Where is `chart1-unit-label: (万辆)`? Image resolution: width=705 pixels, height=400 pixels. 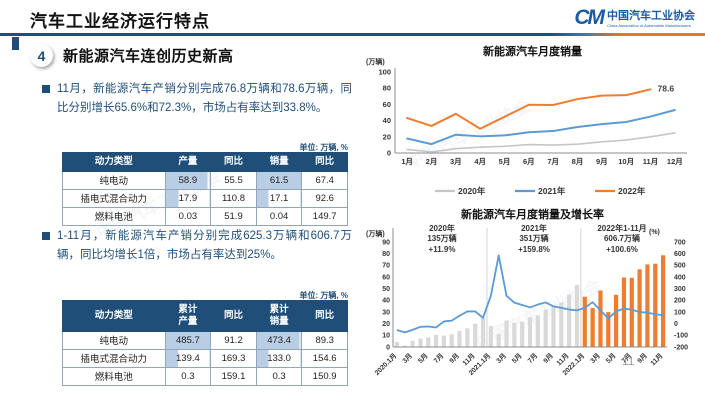
chart1-unit-label: (万辆) is located at coordinates (375, 62).